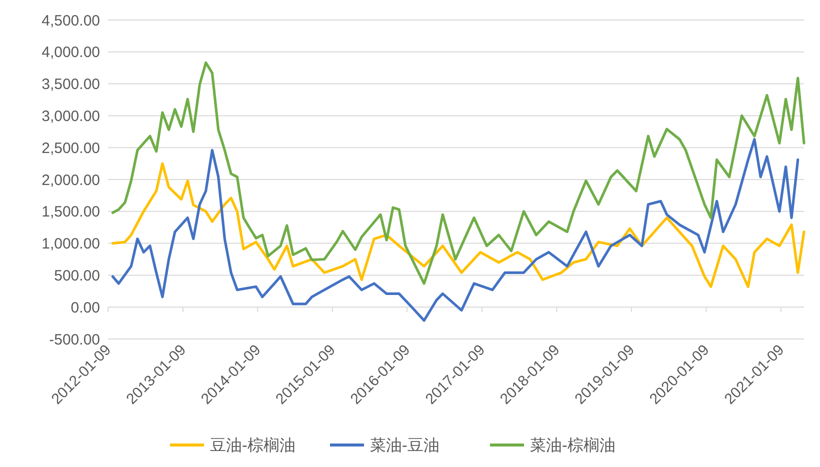 Image resolution: width=820 pixels, height=467 pixels. I want to click on legend-label: 菜油-豆油, so click(405, 445).